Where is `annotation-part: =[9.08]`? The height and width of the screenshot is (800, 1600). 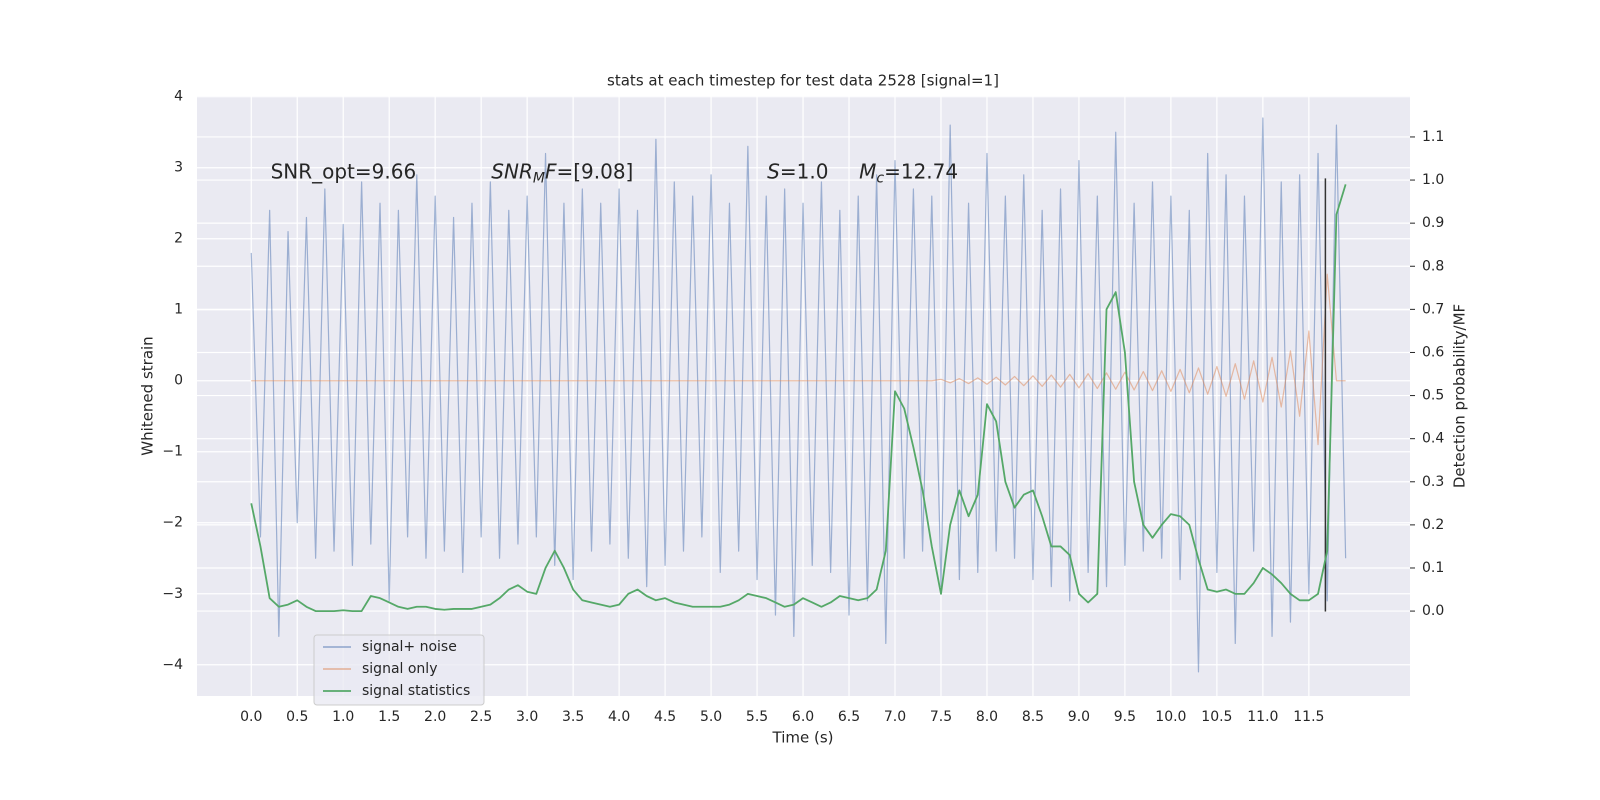
annotation-part: =[9.08] is located at coordinates (594, 171).